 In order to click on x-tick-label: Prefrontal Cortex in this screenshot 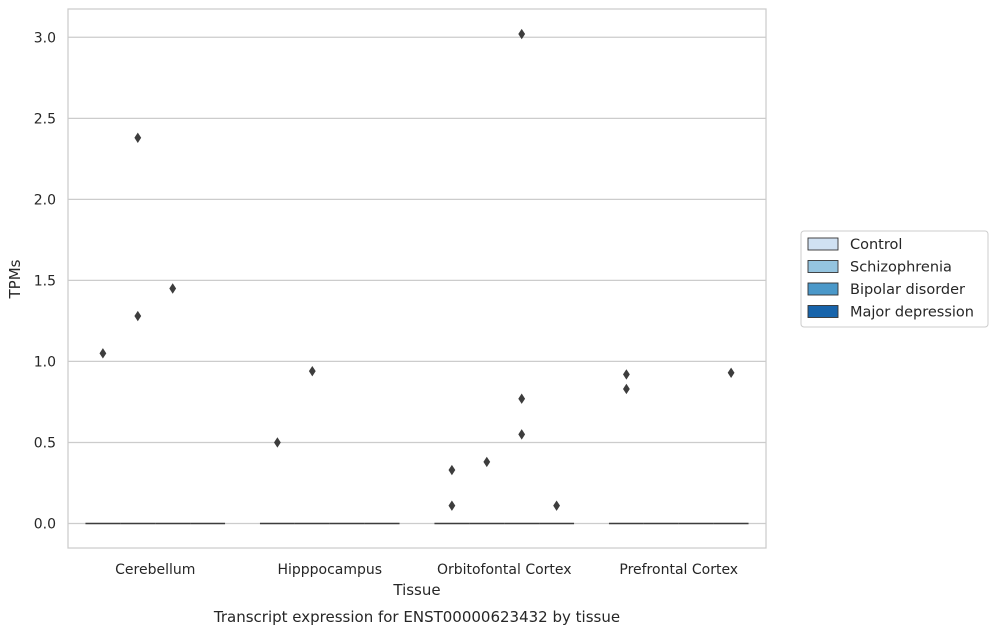, I will do `click(678, 570)`.